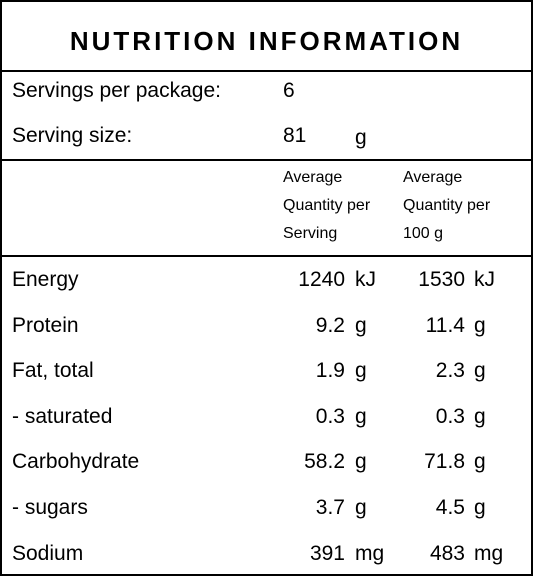  What do you see at coordinates (450, 371) in the screenshot?
I see `per-100g-value: 2.3` at bounding box center [450, 371].